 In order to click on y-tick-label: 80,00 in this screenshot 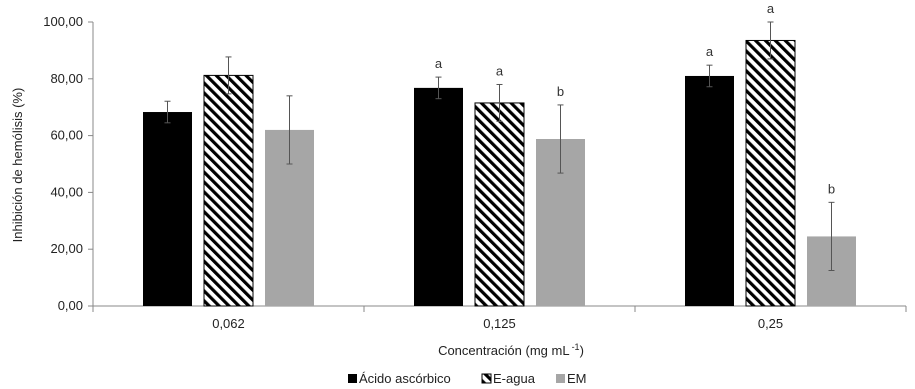, I will do `click(66, 78)`.